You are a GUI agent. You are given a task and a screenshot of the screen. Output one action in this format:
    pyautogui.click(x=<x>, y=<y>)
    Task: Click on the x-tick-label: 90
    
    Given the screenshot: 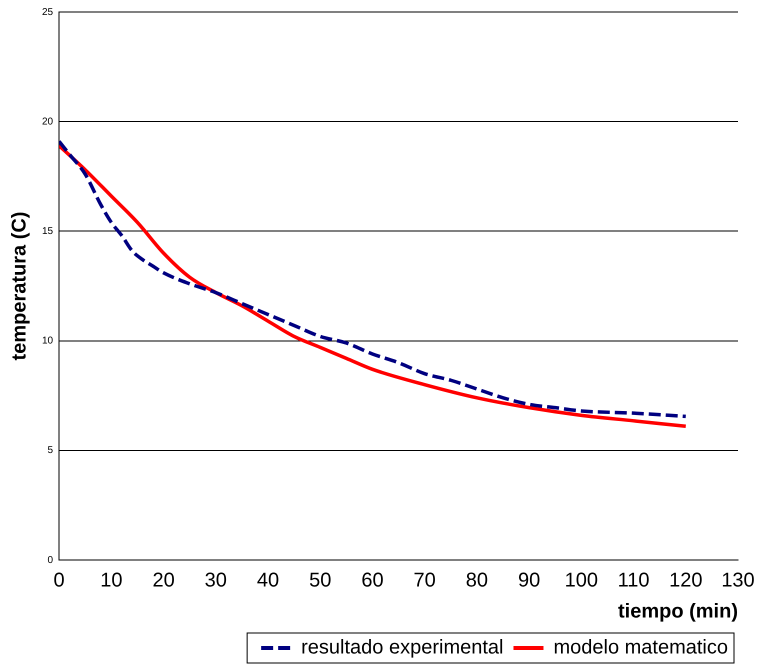 What is the action you would take?
    pyautogui.click(x=529, y=581)
    